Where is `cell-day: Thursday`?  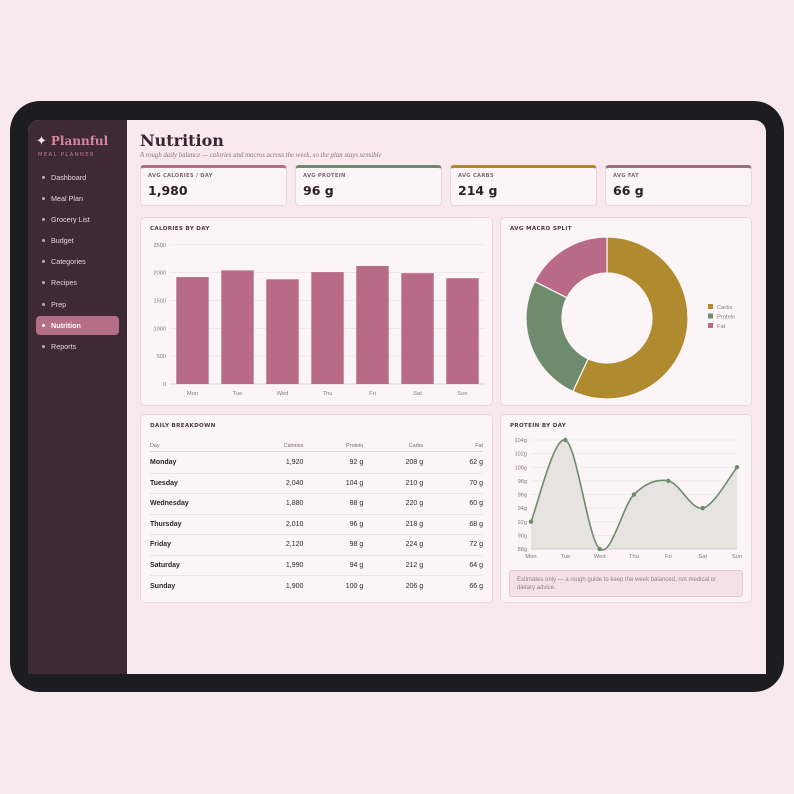
cell-day: Thursday is located at coordinates (166, 524).